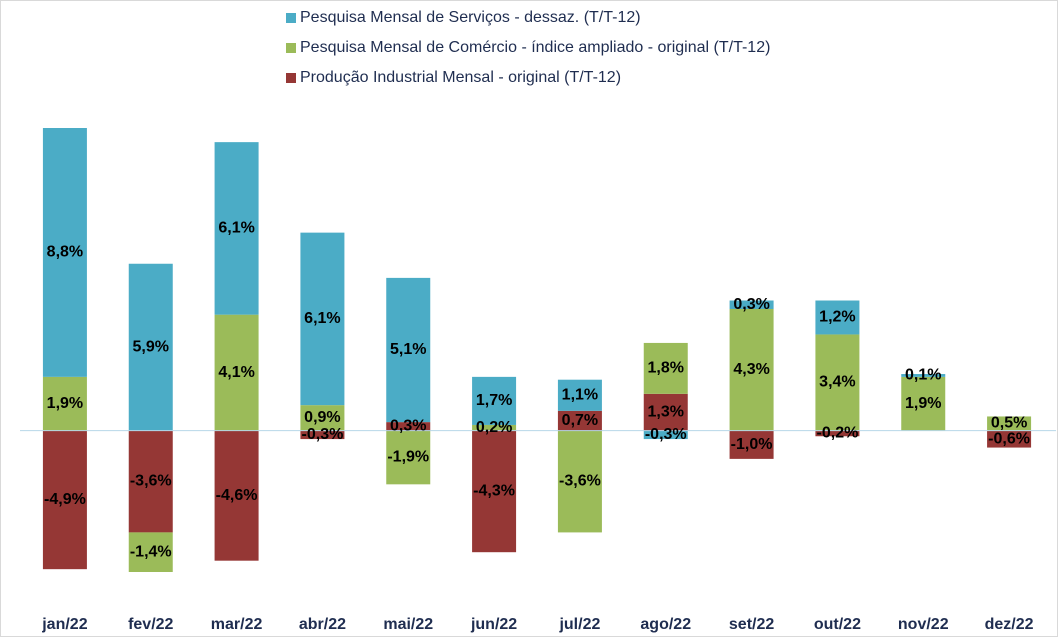 The image size is (1058, 642). I want to click on data-label: 1,1%, so click(580, 394).